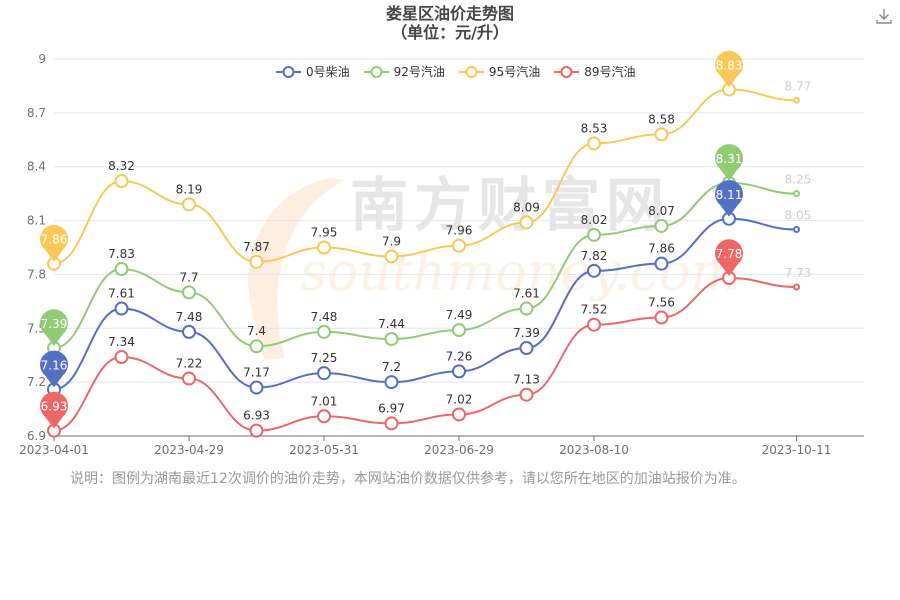 The width and height of the screenshot is (900, 600). What do you see at coordinates (256, 373) in the screenshot?
I see `data-label: 7.17` at bounding box center [256, 373].